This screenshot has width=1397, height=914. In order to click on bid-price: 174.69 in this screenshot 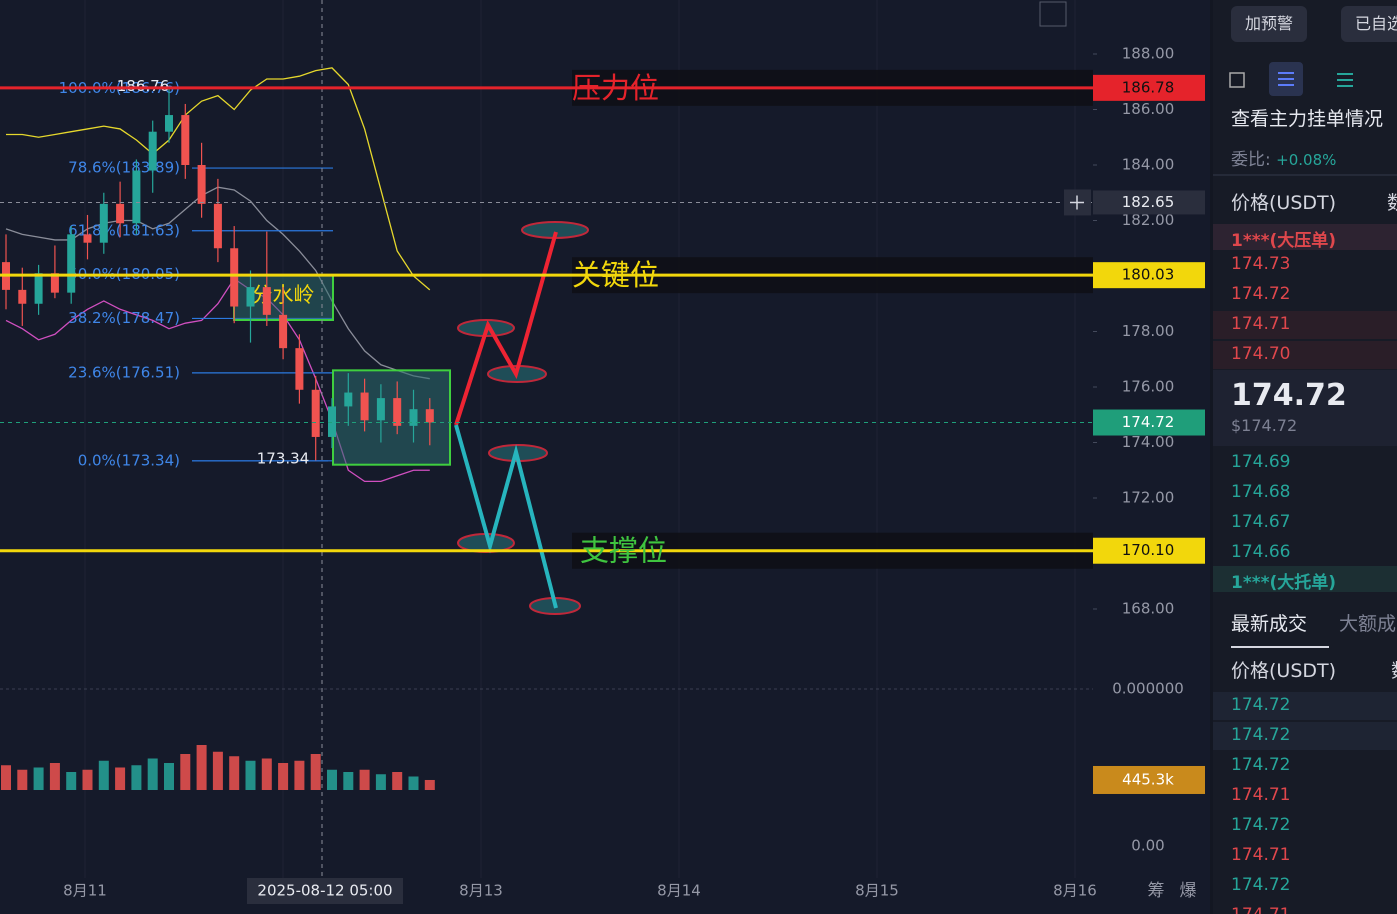, I will do `click(1261, 462)`.